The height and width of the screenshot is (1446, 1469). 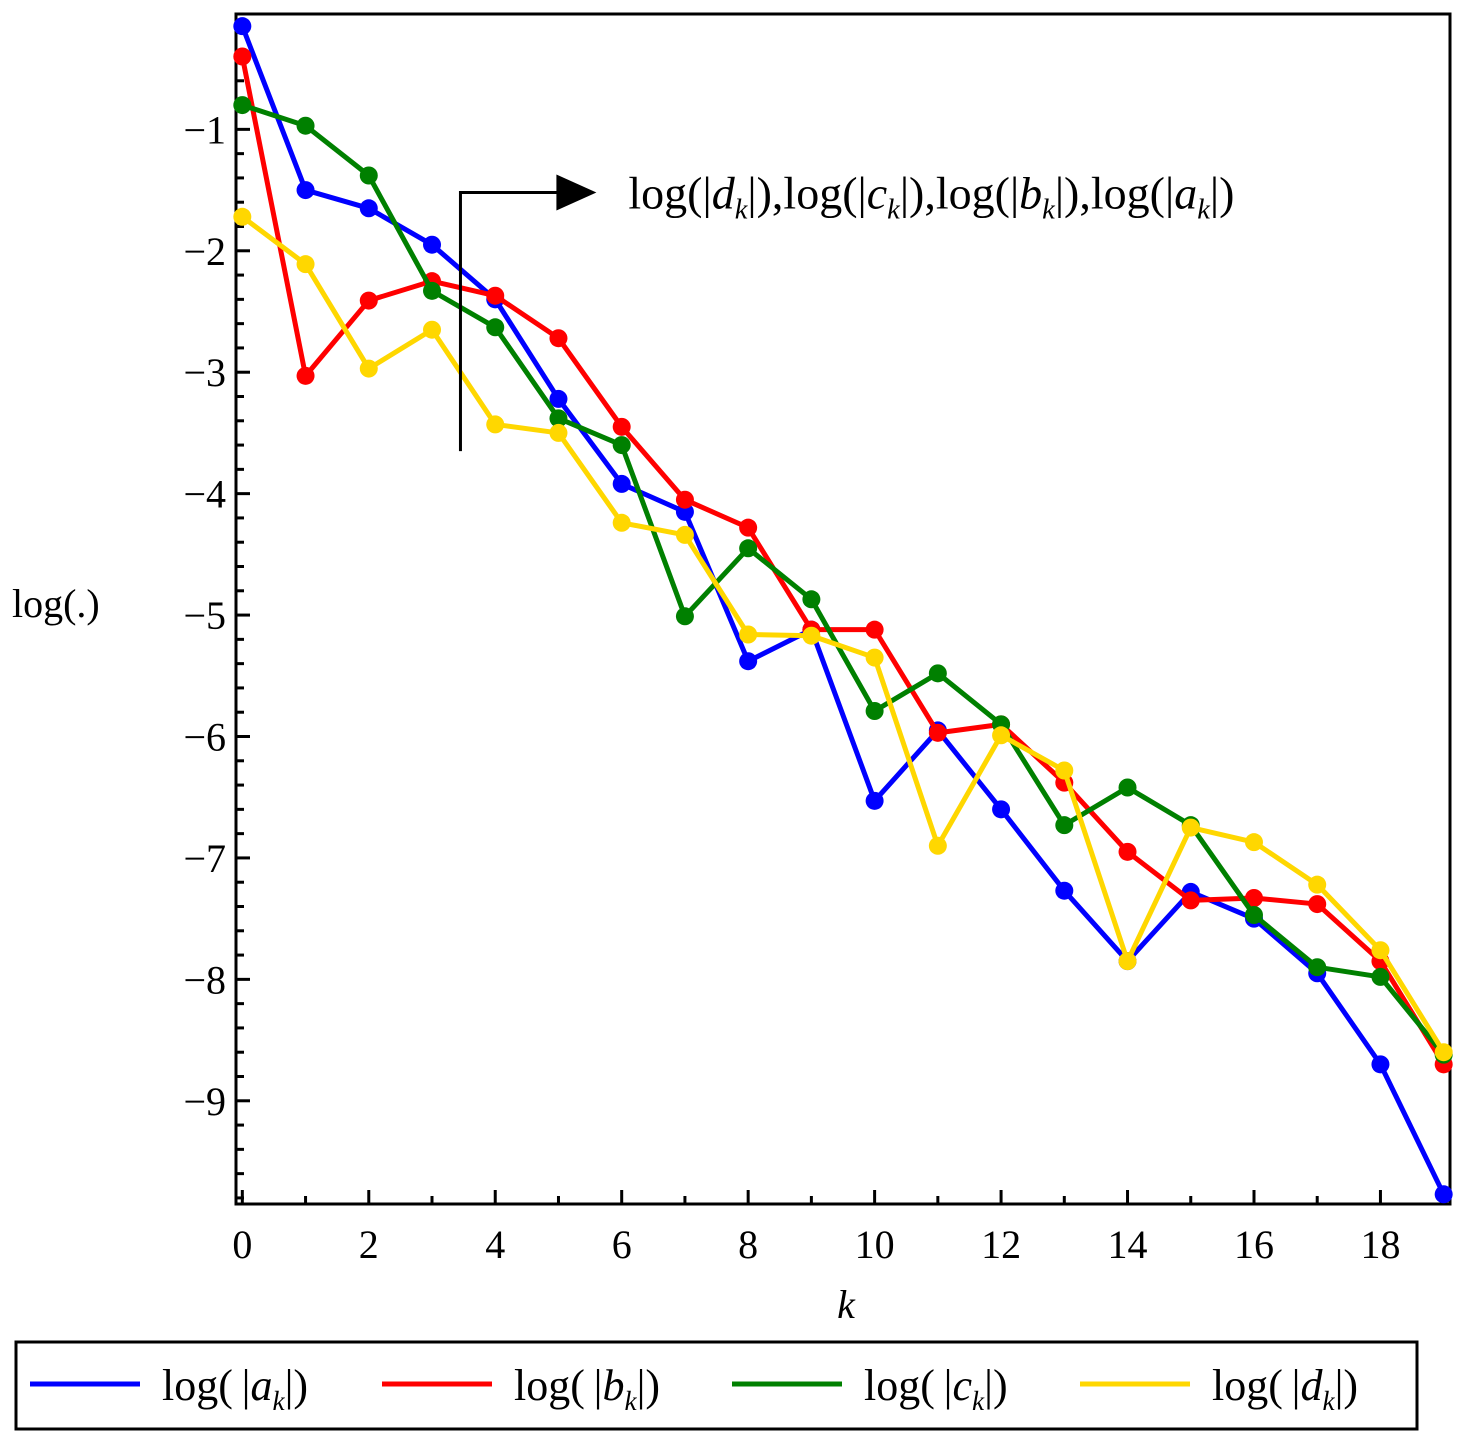 What do you see at coordinates (204, 251) in the screenshot?
I see `y-tick-label: −2` at bounding box center [204, 251].